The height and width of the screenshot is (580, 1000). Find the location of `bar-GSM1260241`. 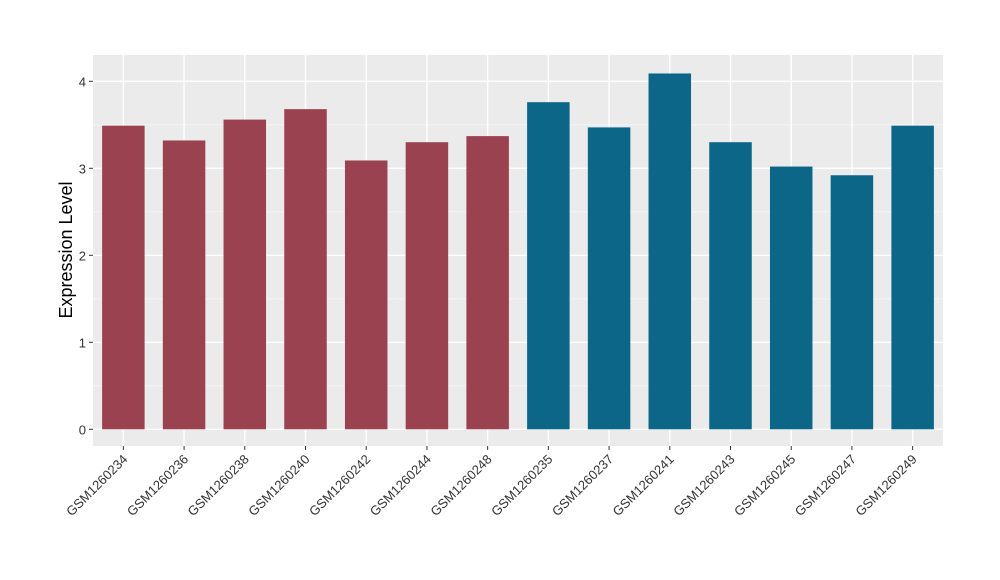

bar-GSM1260241 is located at coordinates (670, 251).